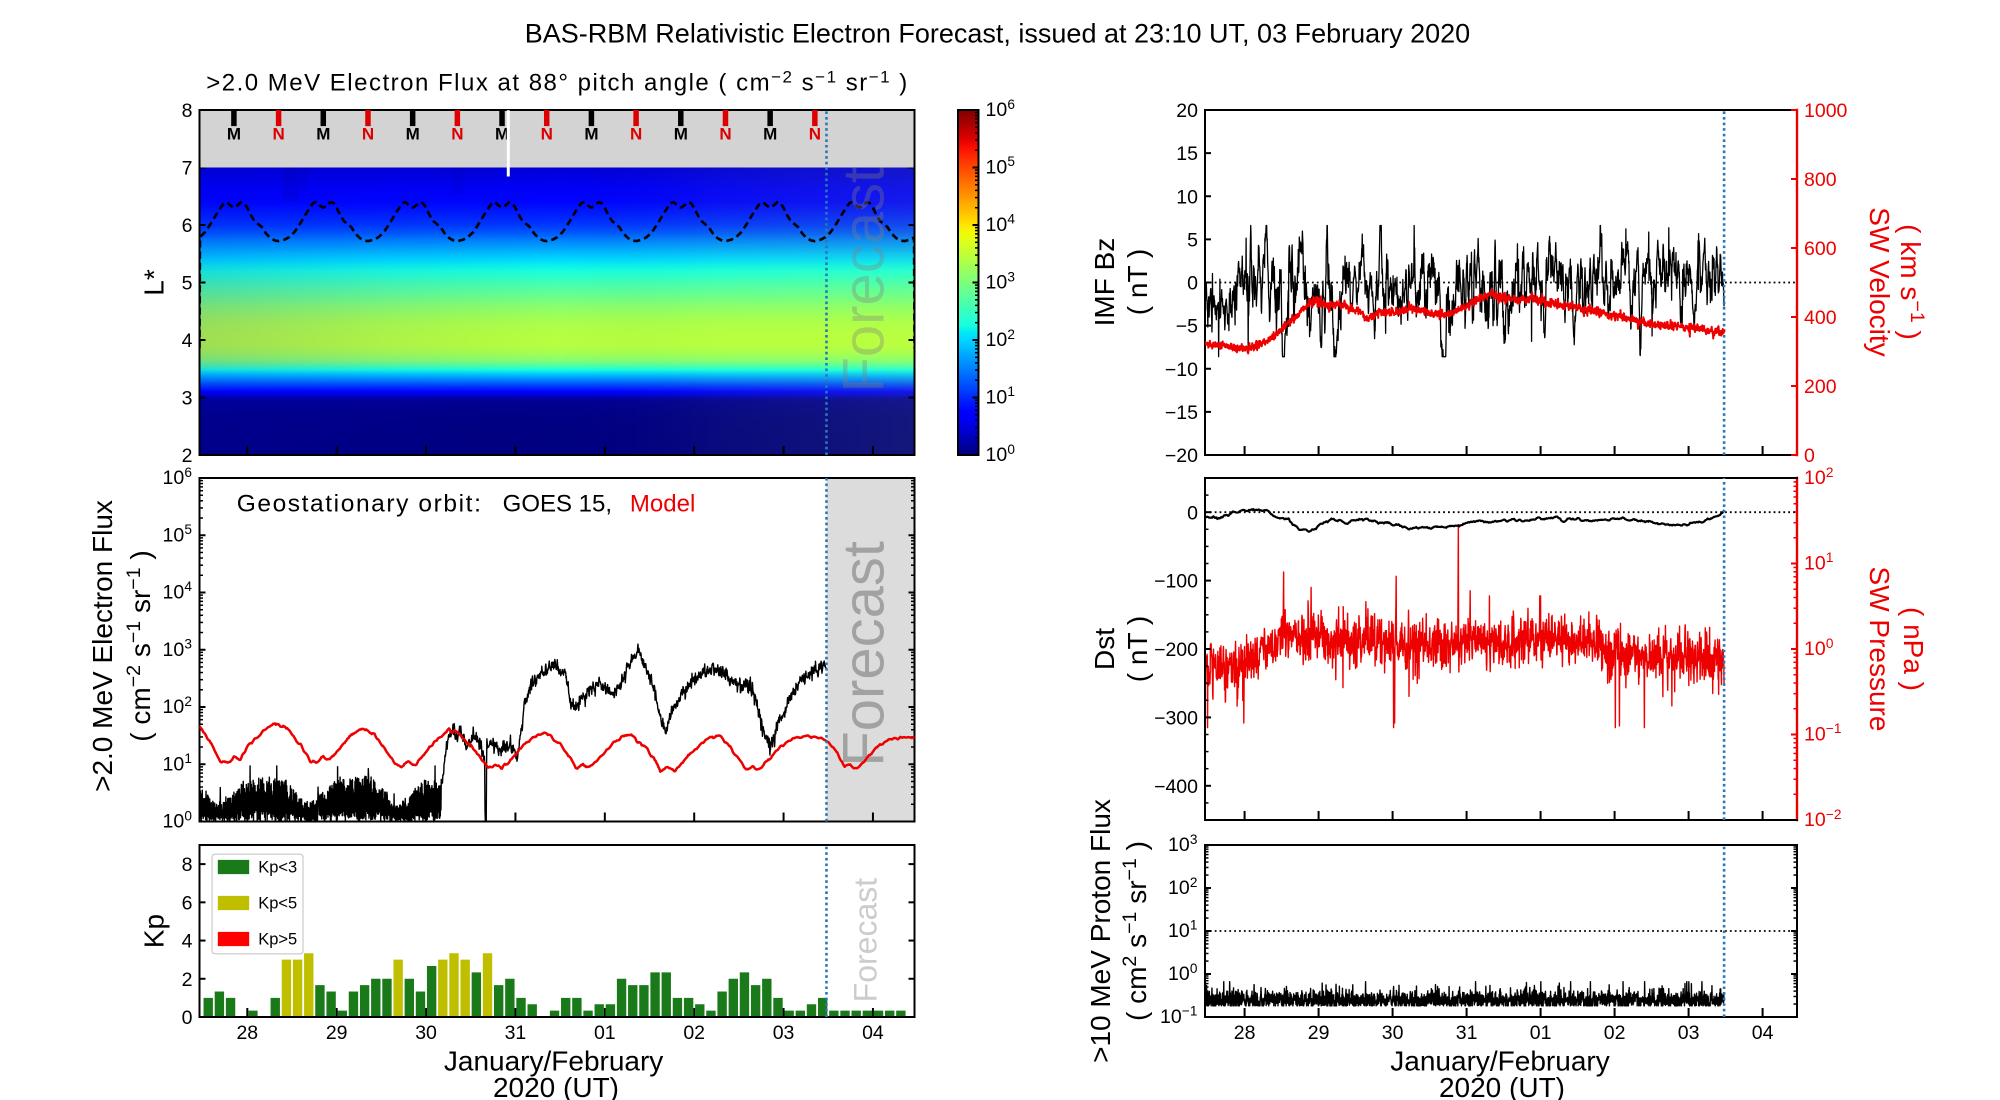  Describe the element at coordinates (187, 284) in the screenshot. I see `svg-text: 5` at that location.